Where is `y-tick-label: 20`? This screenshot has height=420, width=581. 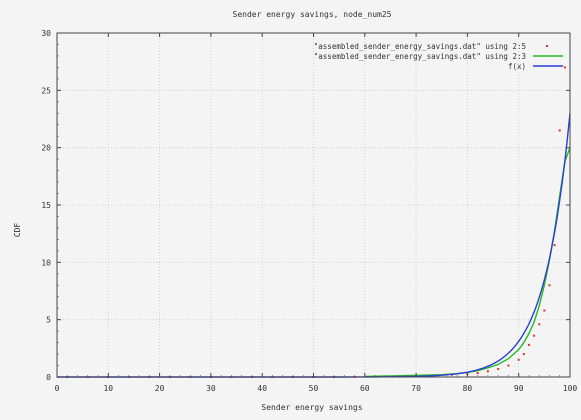
y-tick-label: 20 is located at coordinates (46, 148).